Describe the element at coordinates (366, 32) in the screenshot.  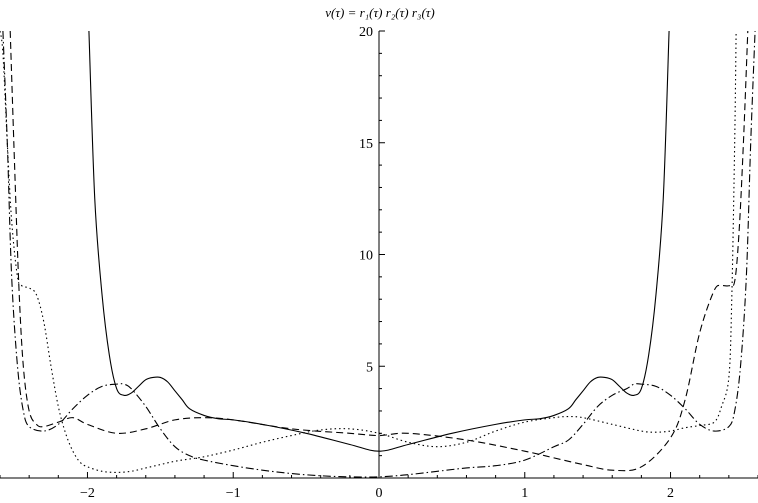
I see `y-tick-label: 20` at that location.